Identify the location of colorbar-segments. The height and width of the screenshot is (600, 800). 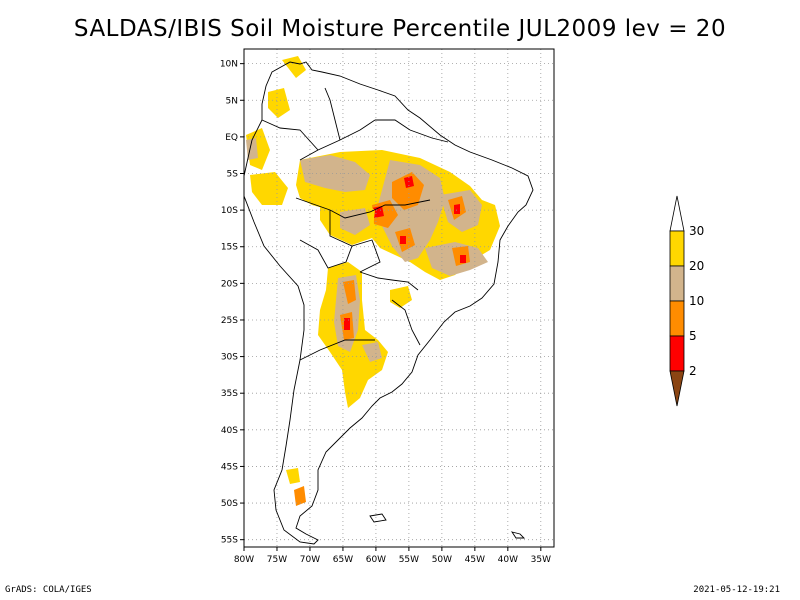
(677, 301).